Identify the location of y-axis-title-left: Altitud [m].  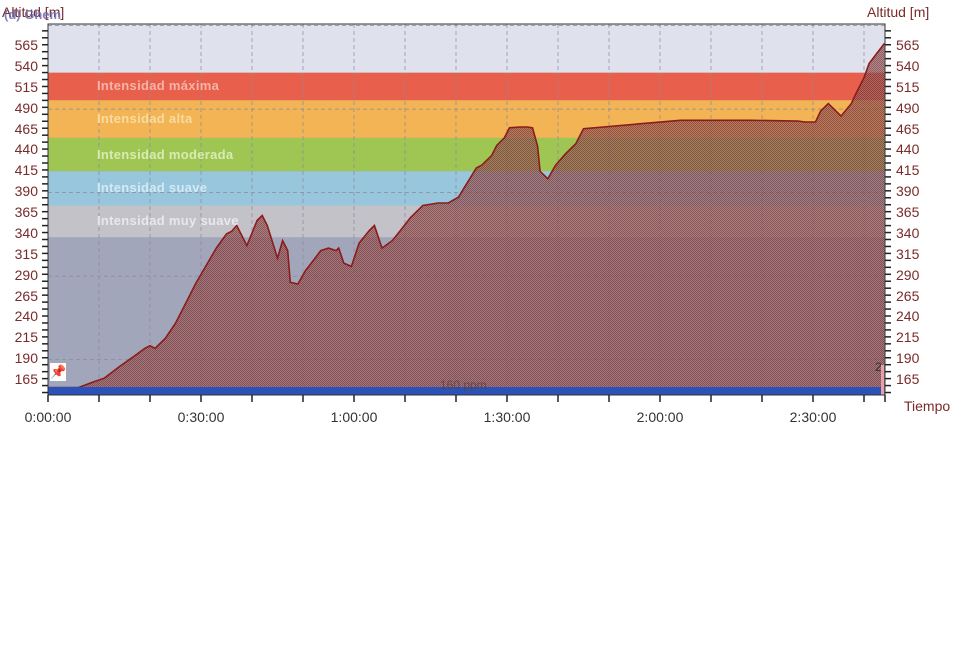
(33, 12).